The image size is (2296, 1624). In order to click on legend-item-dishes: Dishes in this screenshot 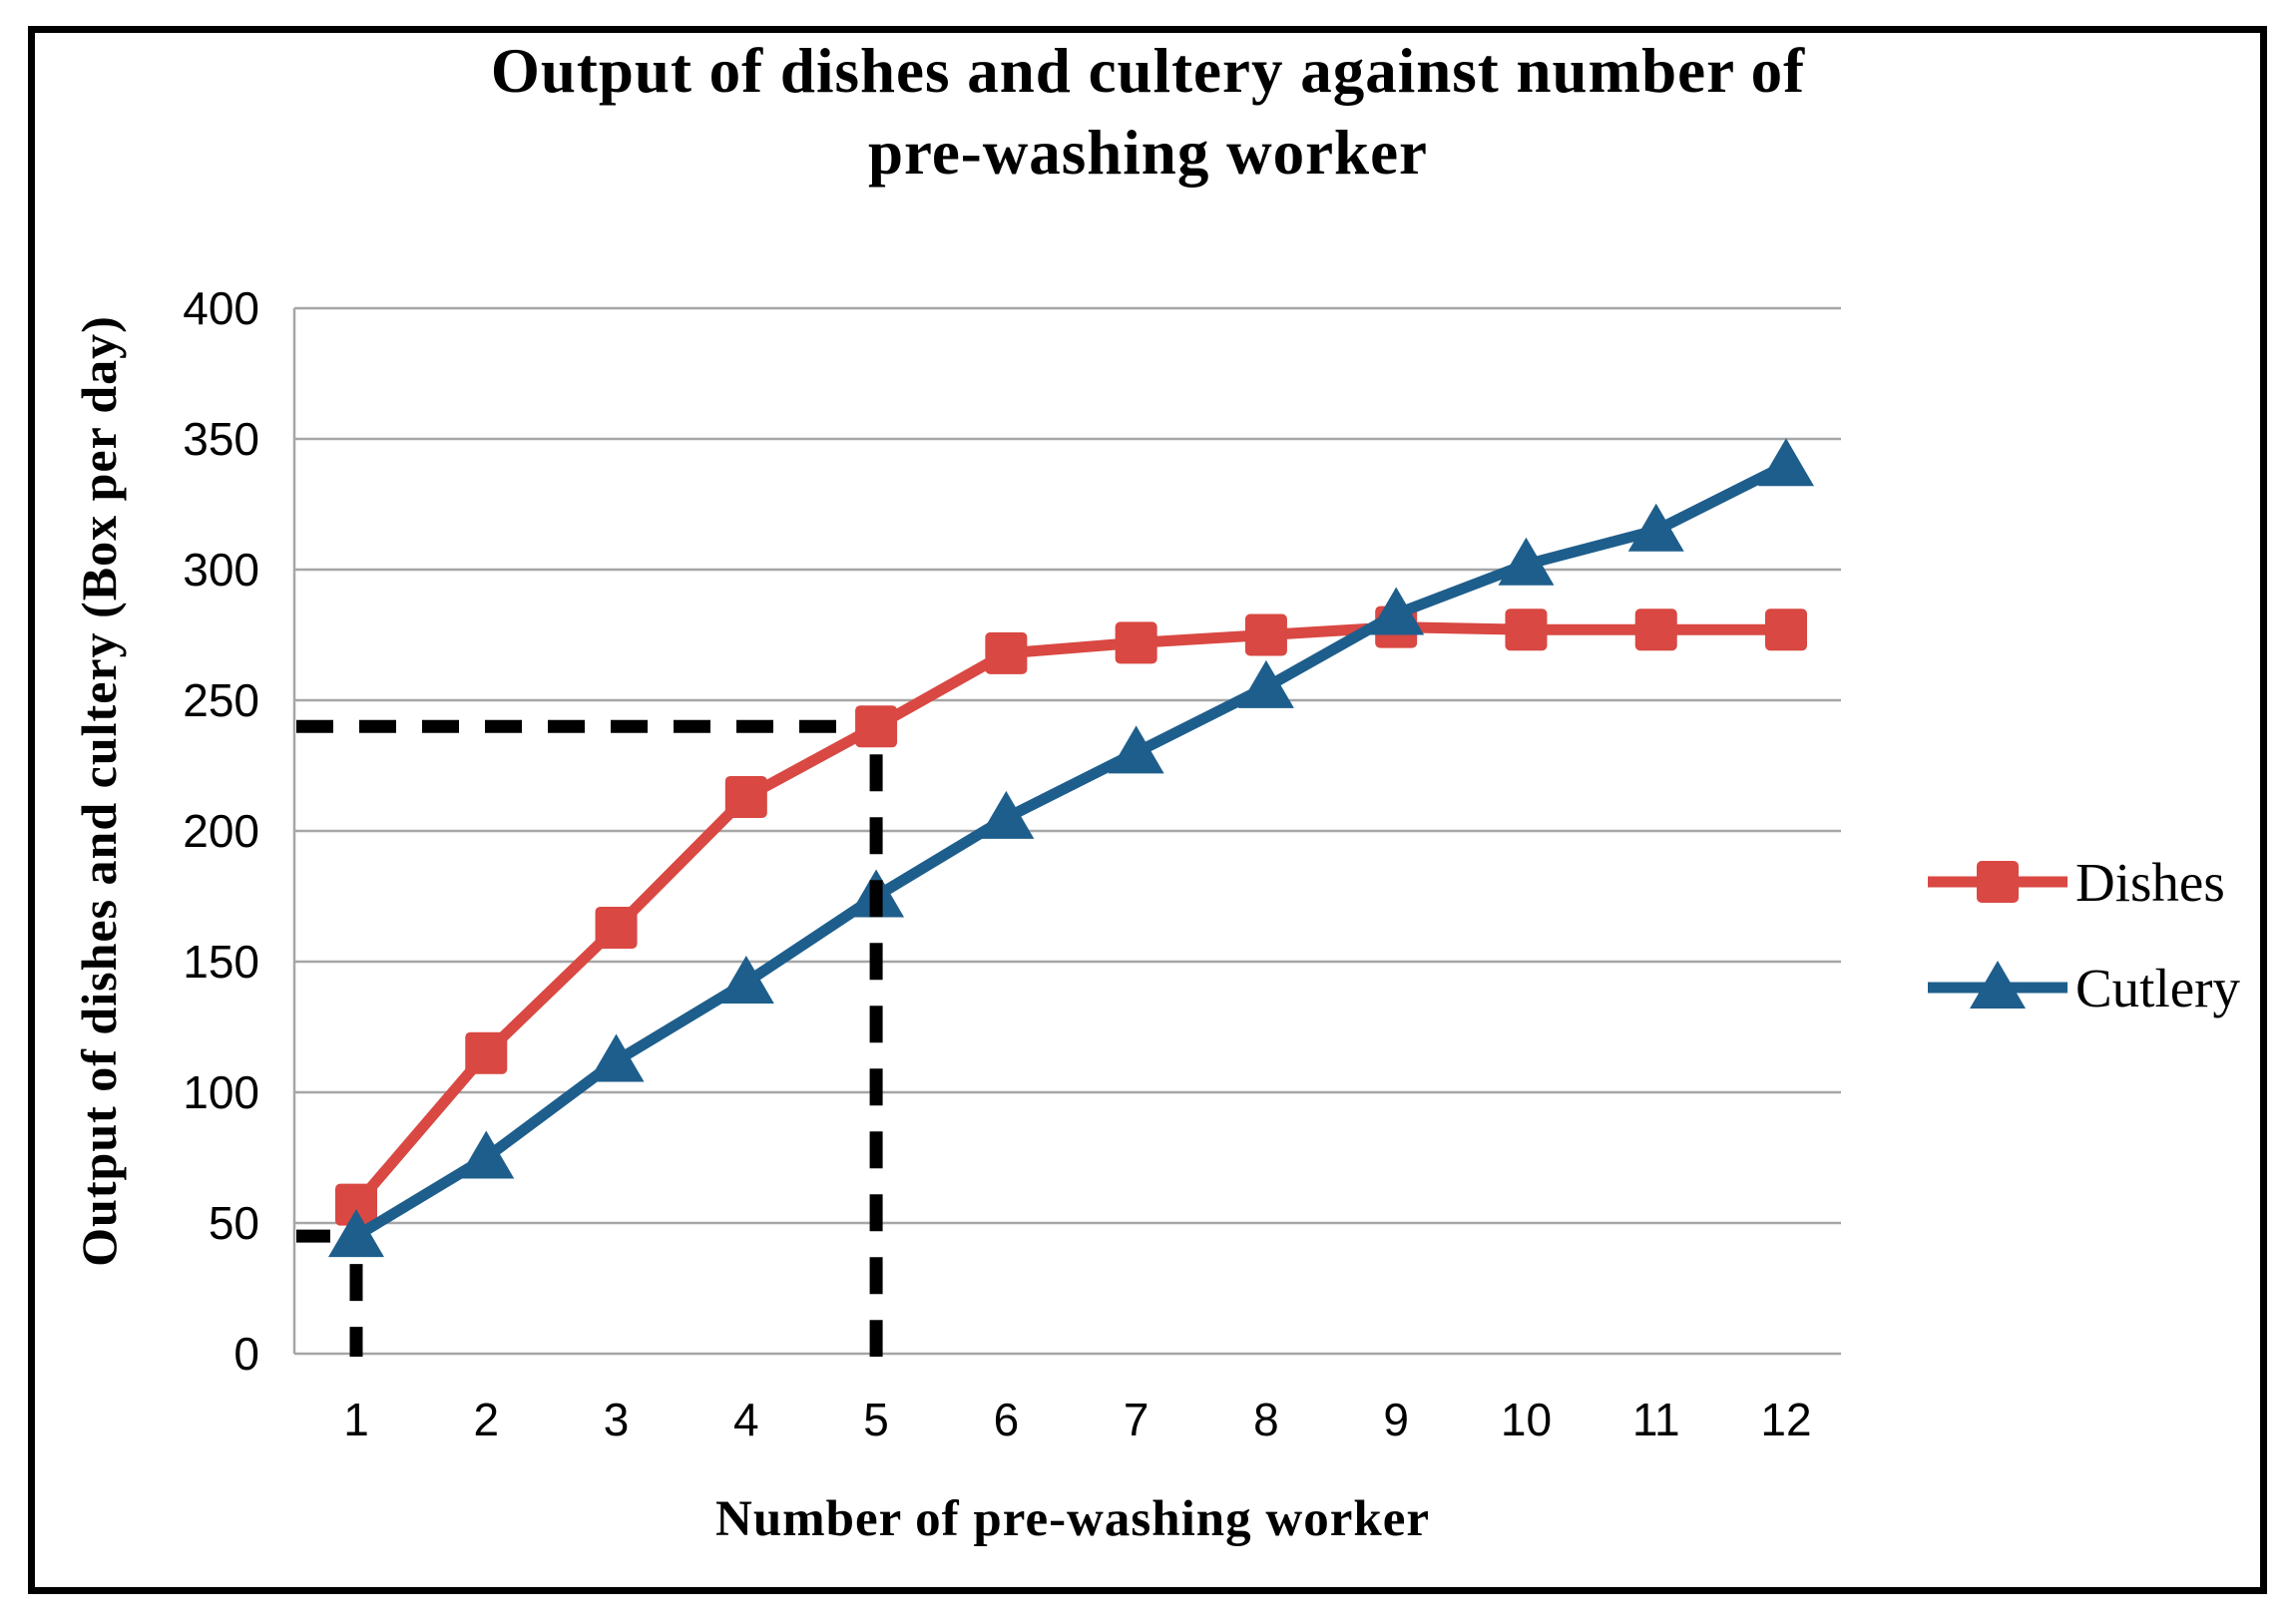, I will do `click(2073, 882)`.